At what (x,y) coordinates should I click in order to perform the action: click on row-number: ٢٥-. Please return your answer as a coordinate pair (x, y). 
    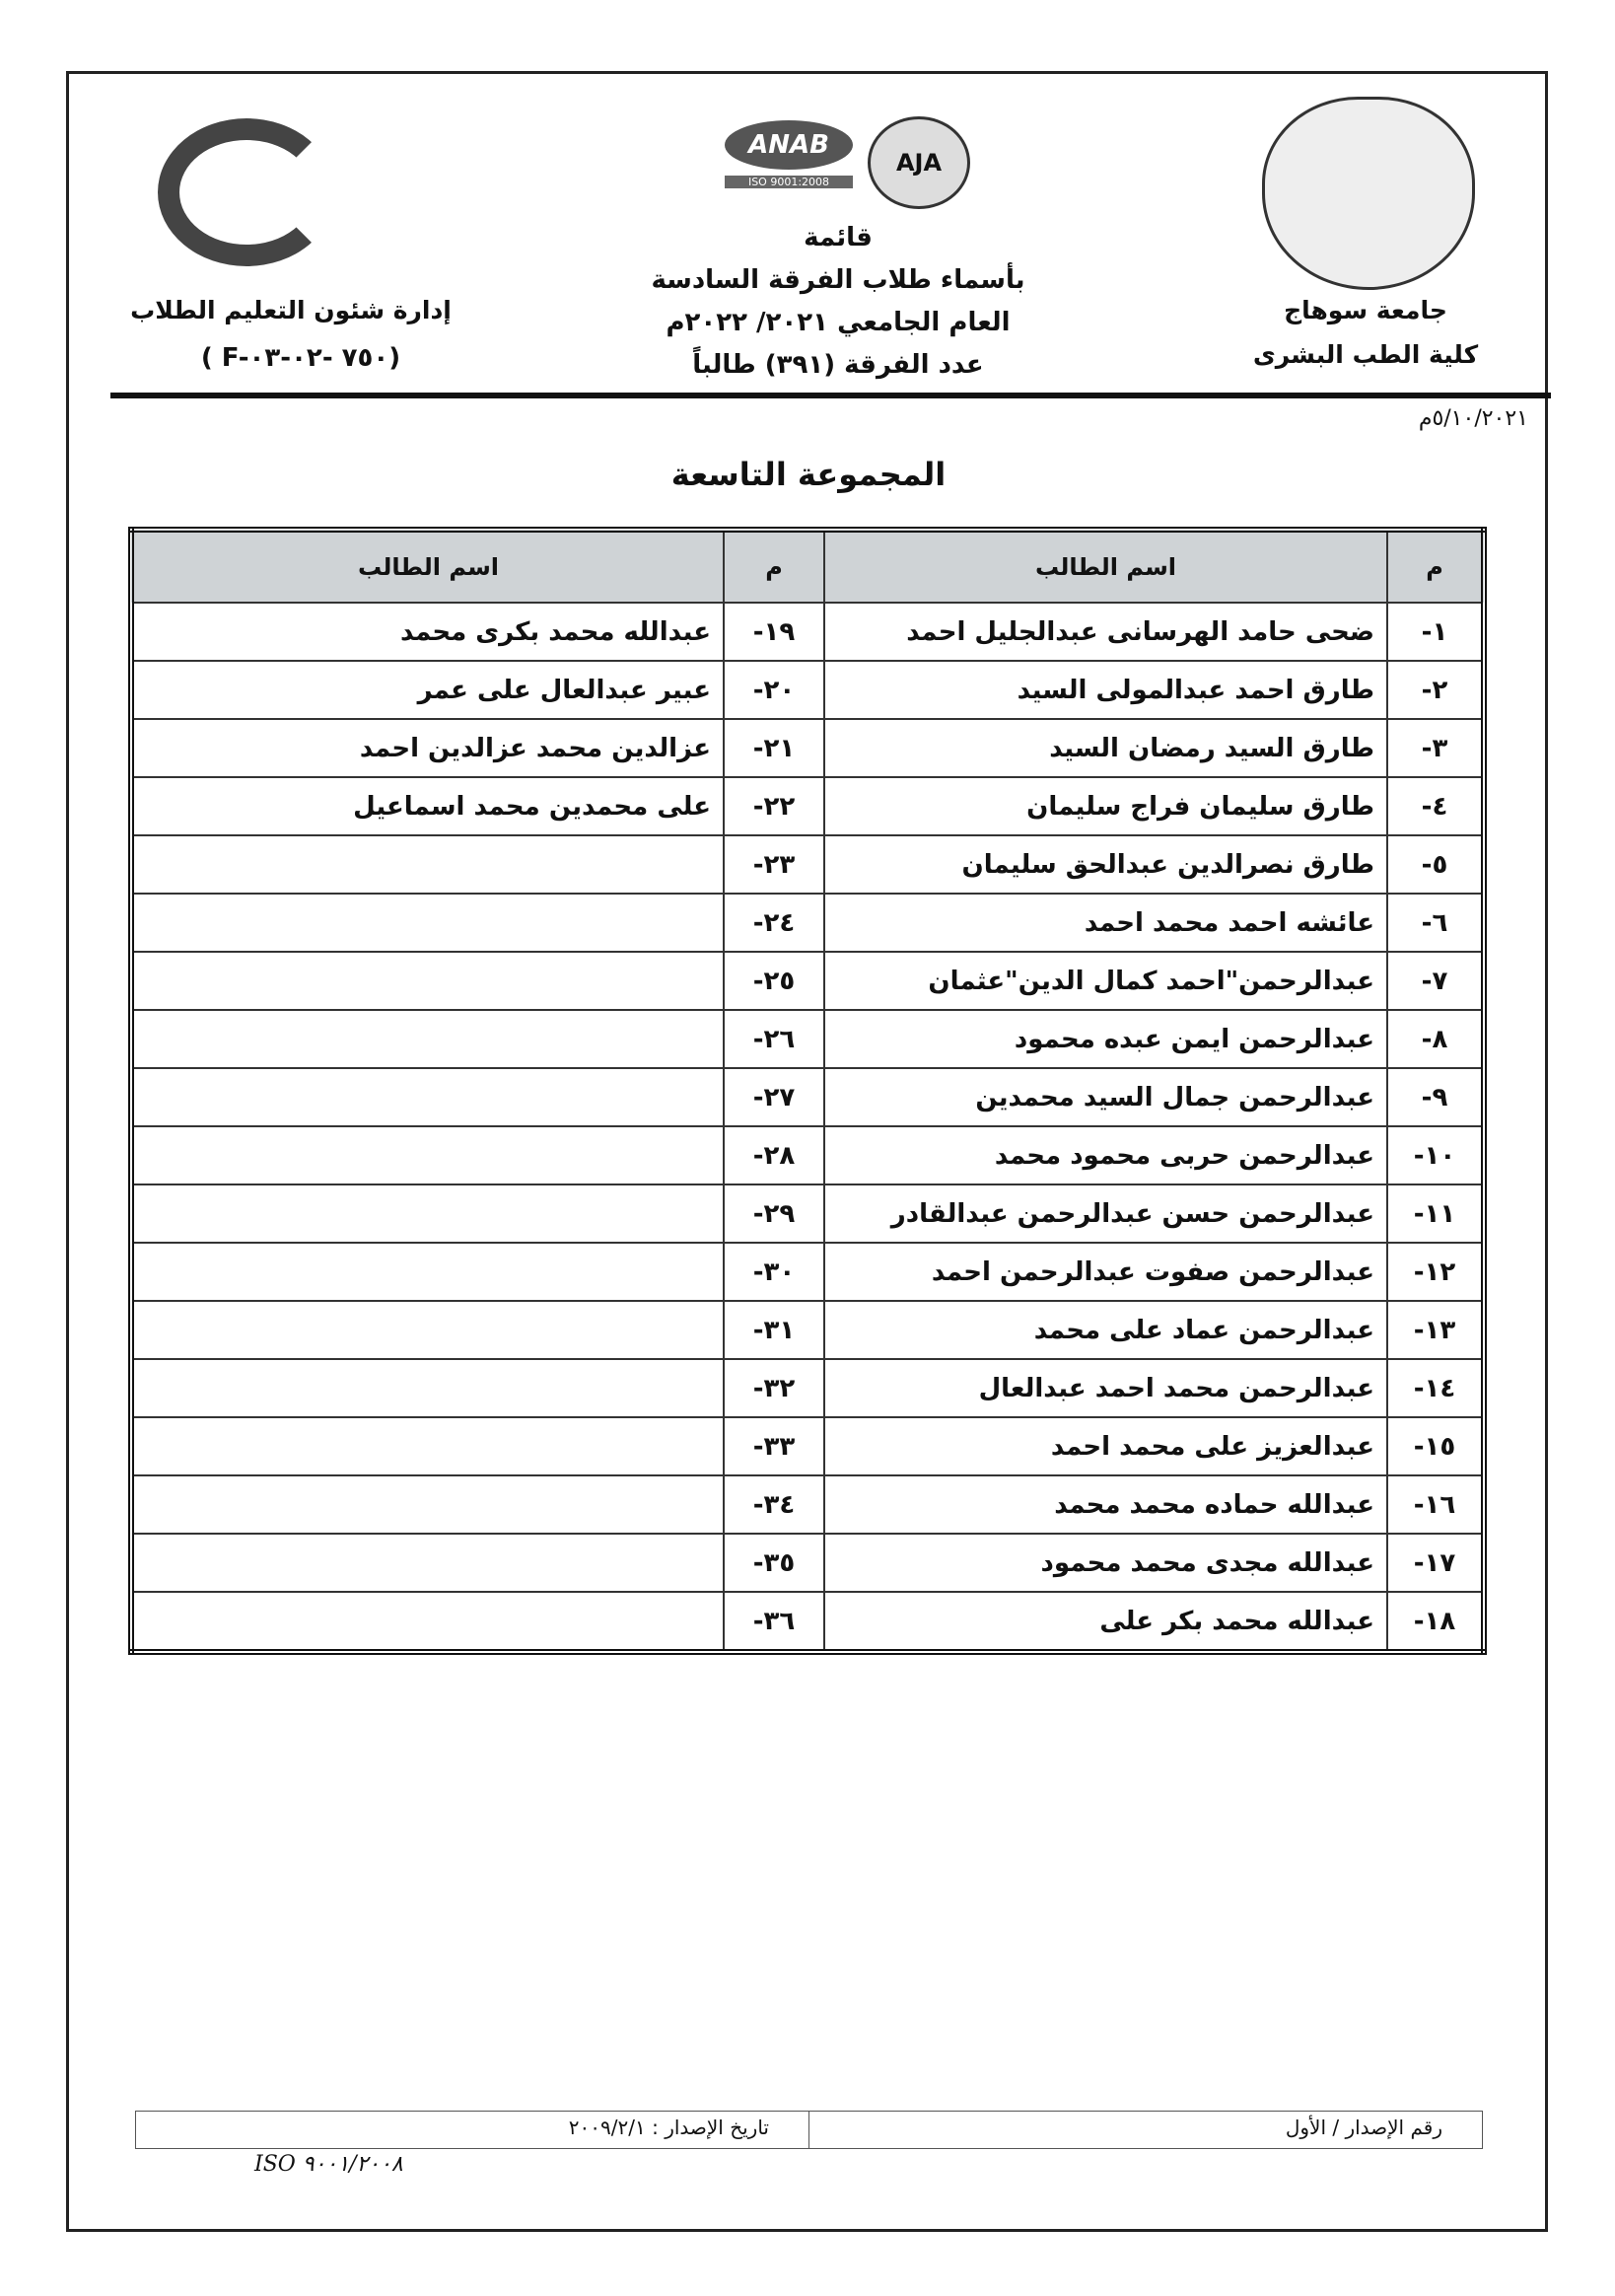
    Looking at the image, I should click on (774, 981).